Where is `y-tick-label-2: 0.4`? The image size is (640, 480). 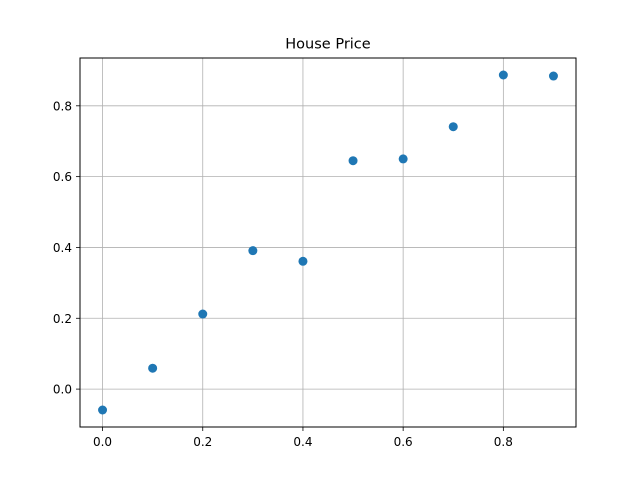 y-tick-label-2: 0.4 is located at coordinates (62, 248).